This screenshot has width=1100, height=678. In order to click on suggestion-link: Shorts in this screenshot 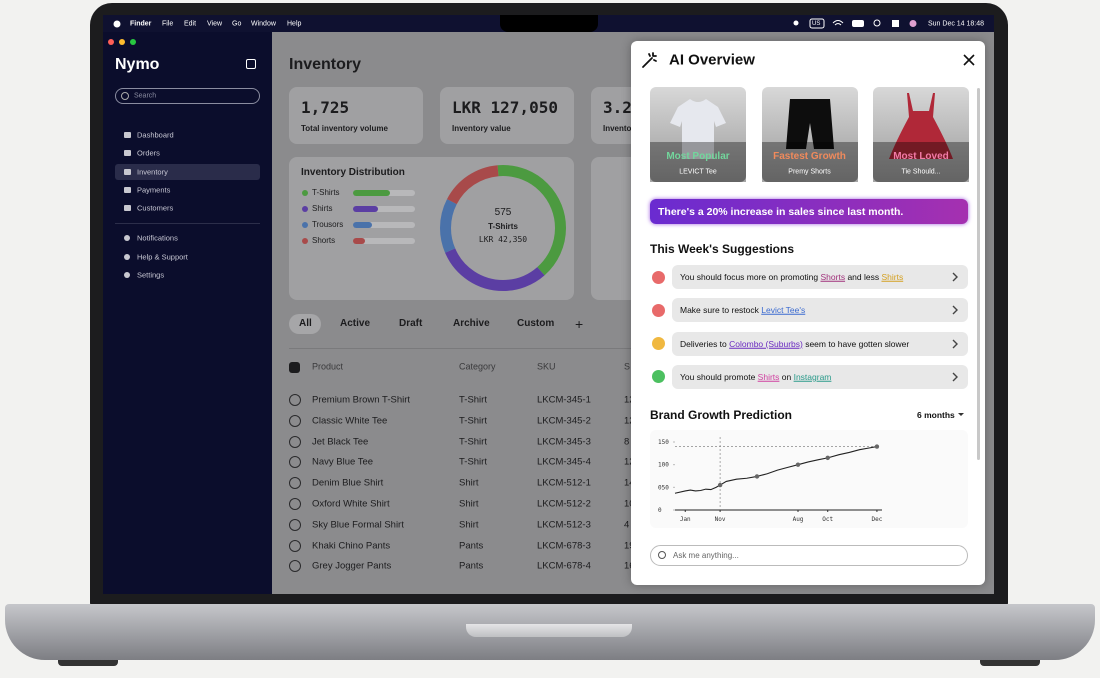, I will do `click(833, 276)`.